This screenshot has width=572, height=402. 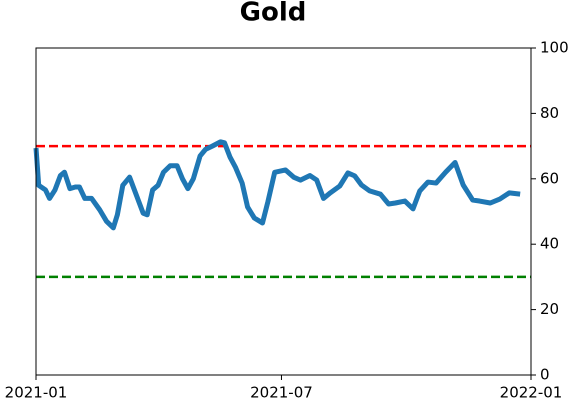 I want to click on y-tick-label: 80, so click(x=549, y=113).